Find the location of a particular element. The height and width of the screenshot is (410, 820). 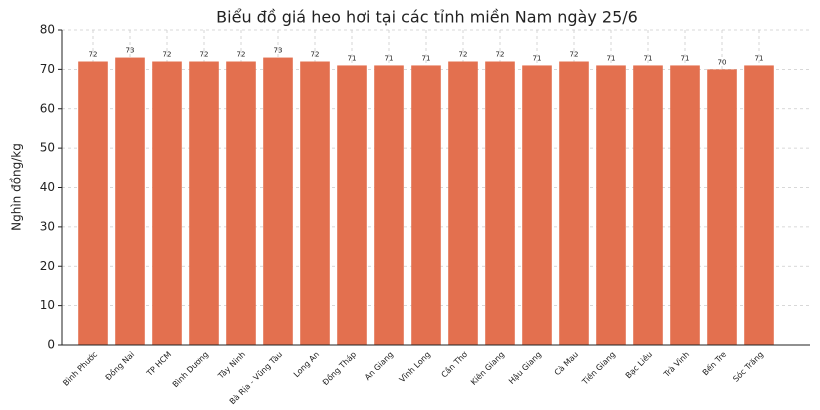

x-tick-label: Long An is located at coordinates (306, 364).